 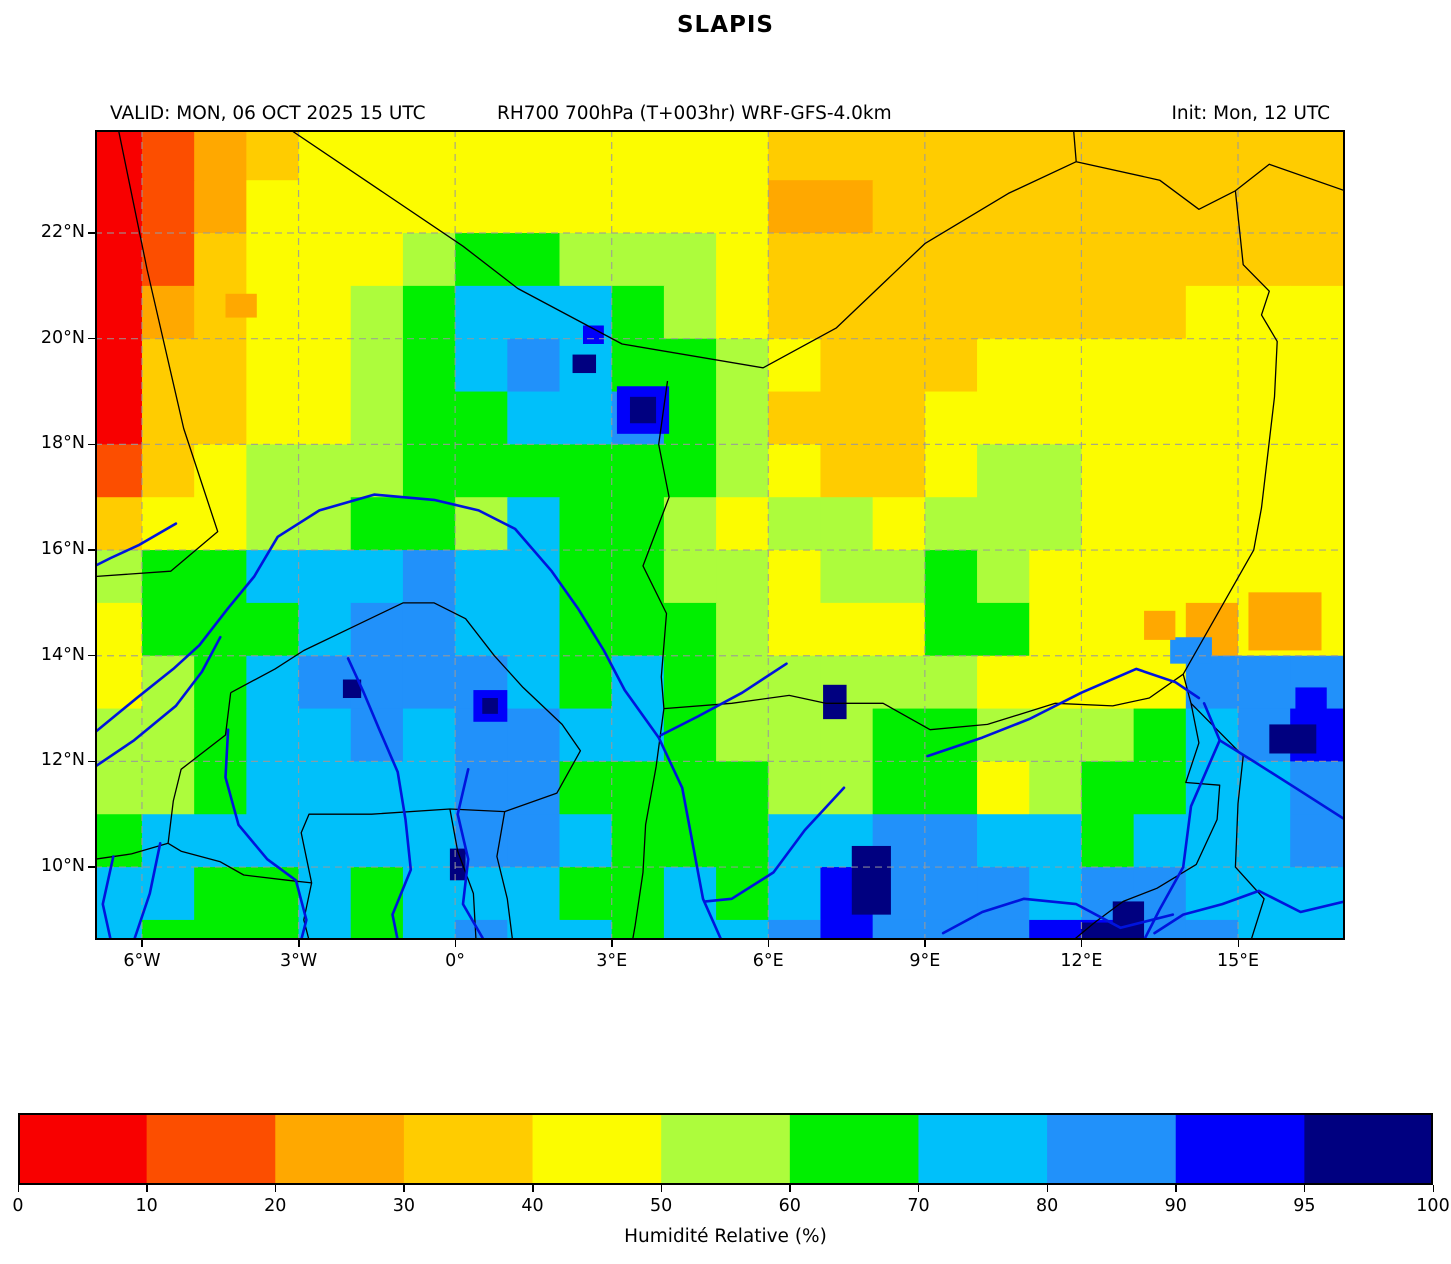 What do you see at coordinates (62, 337) in the screenshot?
I see `y-tick-label: 20°N` at bounding box center [62, 337].